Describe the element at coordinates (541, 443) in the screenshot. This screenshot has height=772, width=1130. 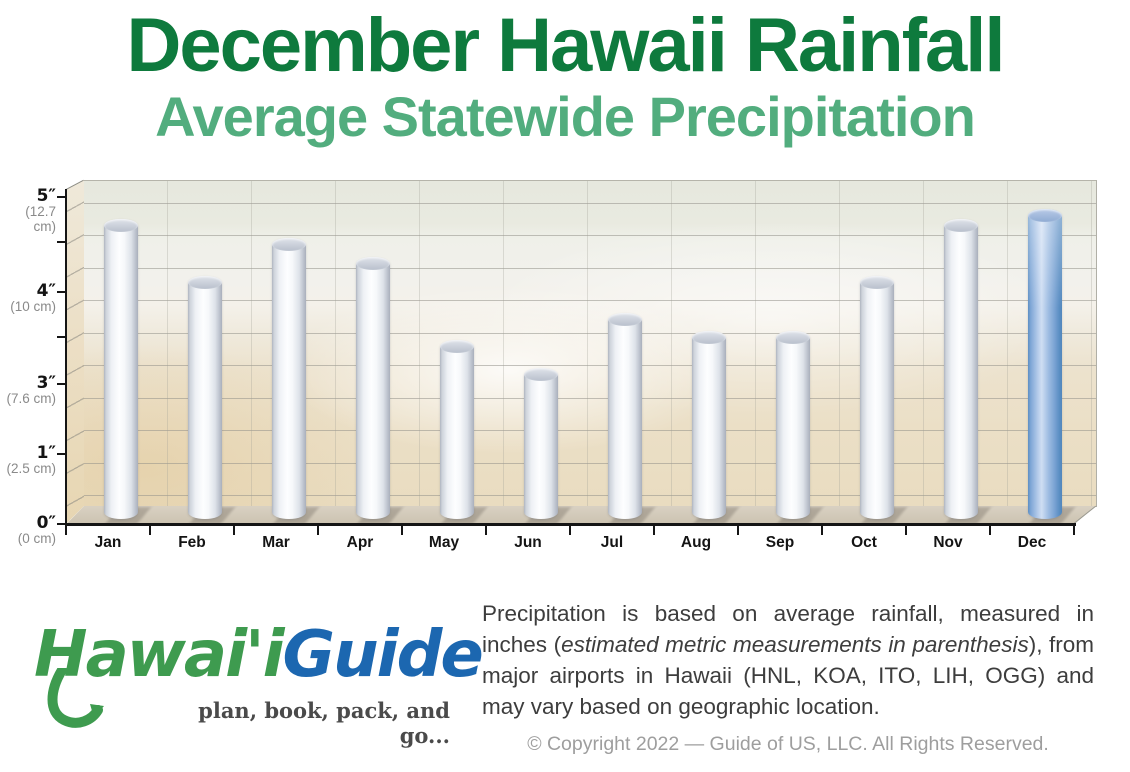
I see `bar-jun` at that location.